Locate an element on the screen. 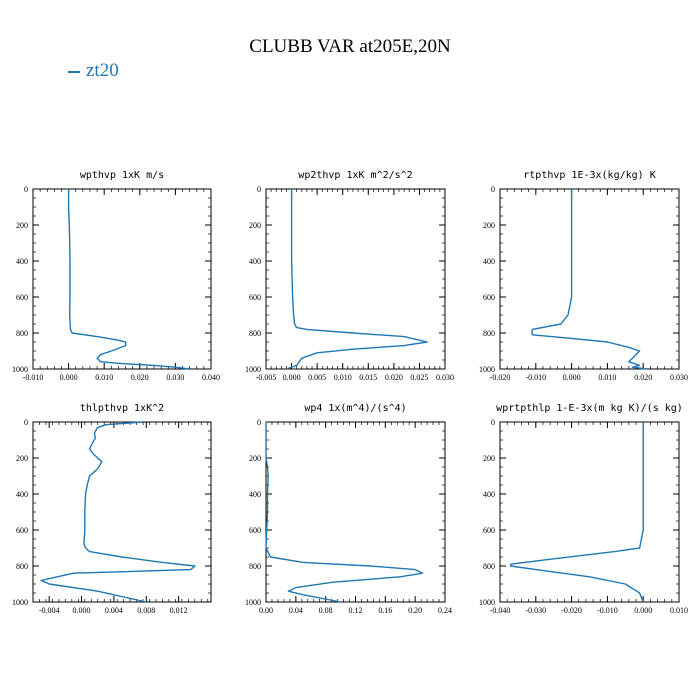 The image size is (700, 700). x-tick-label: -0.030 is located at coordinates (535, 610).